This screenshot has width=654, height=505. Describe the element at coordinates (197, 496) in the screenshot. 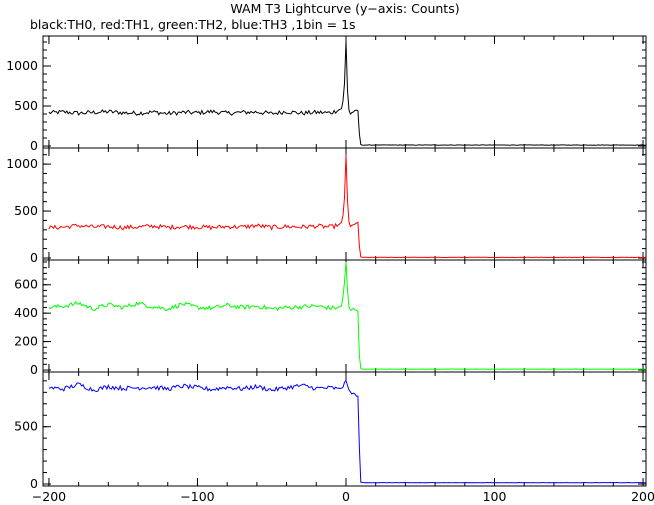

I see `x-tick-label: −100` at that location.